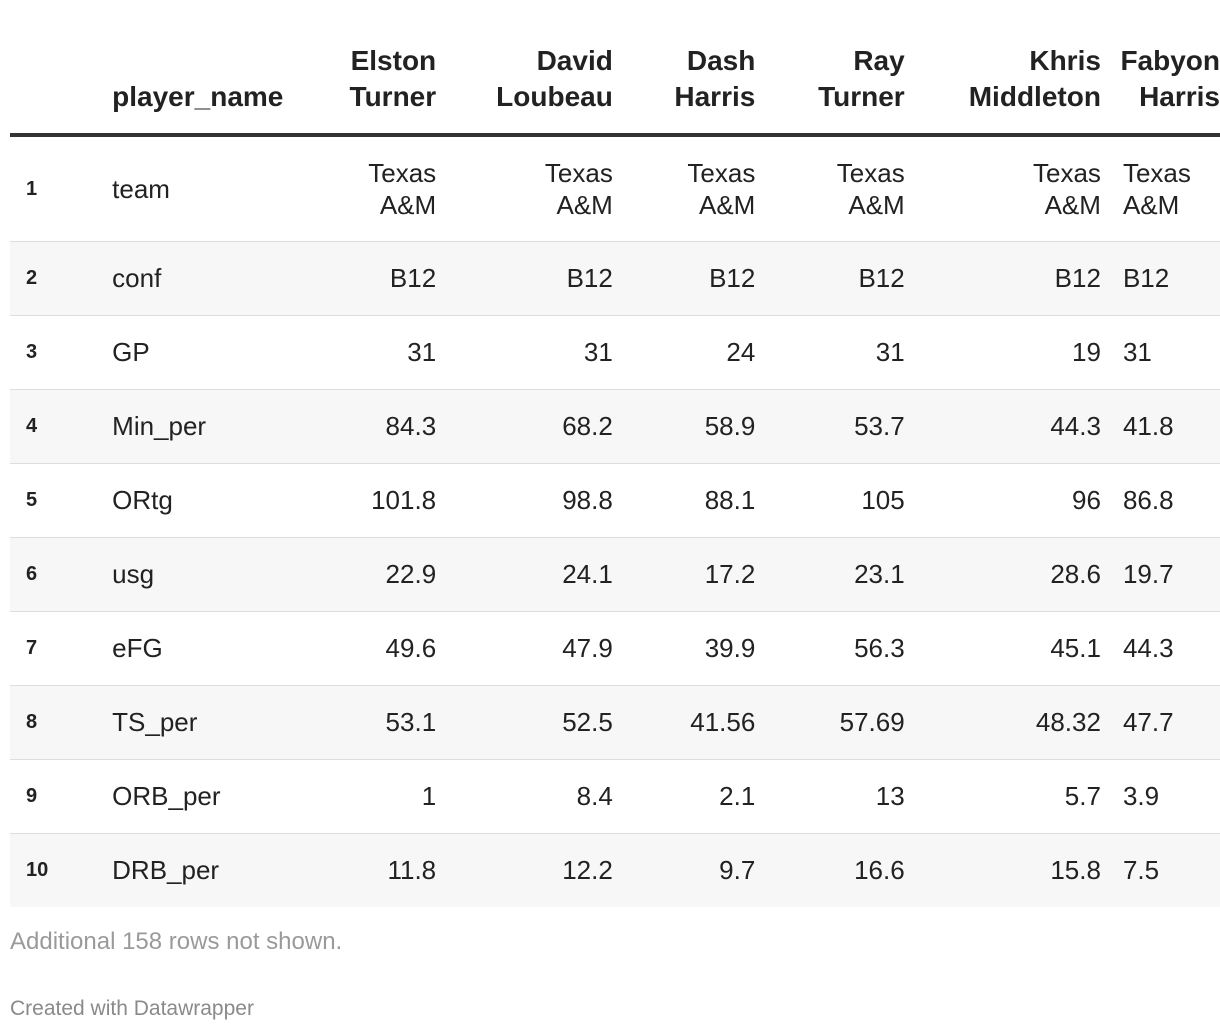  Describe the element at coordinates (1148, 574) in the screenshot. I see `cell-value: 19.7` at that location.